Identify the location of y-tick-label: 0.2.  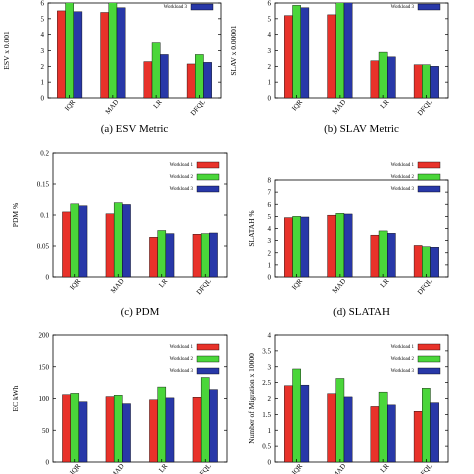
(44, 154).